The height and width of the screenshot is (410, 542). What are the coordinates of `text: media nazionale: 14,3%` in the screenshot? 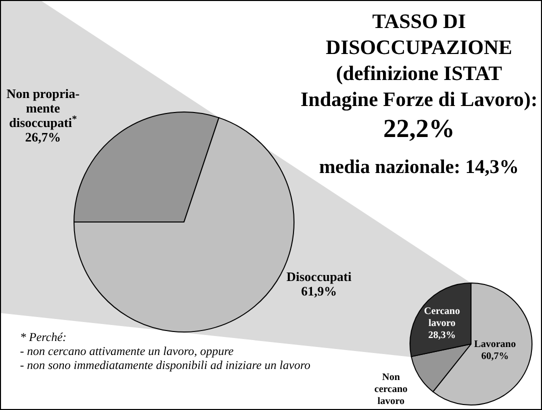 It's located at (419, 167).